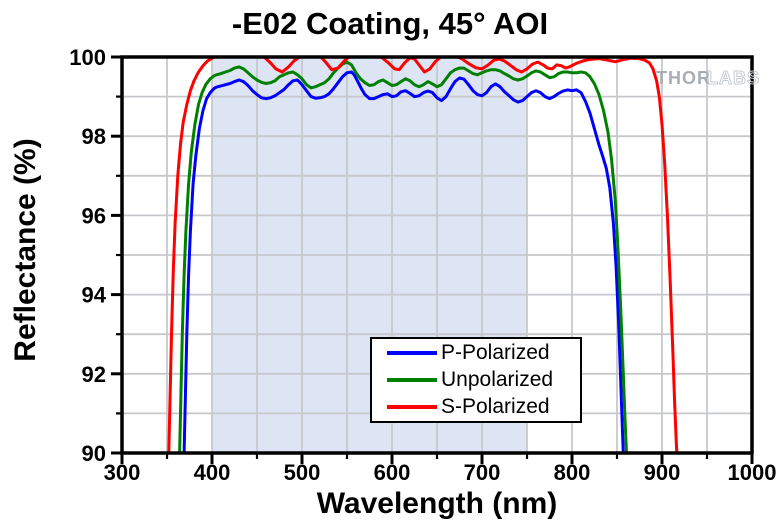 Image resolution: width=780 pixels, height=530 pixels. I want to click on y-tick-label: 100, so click(87, 57).